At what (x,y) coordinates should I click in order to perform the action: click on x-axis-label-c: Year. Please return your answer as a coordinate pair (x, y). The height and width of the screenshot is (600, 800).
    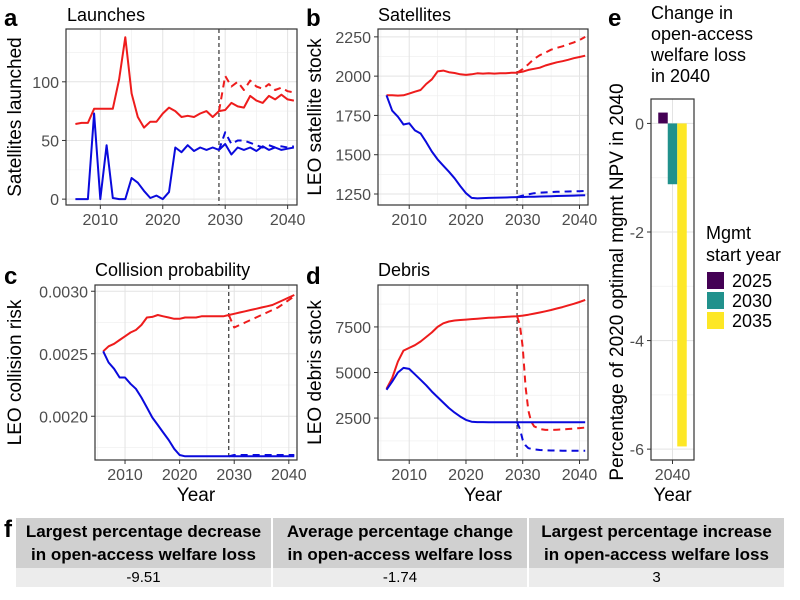
    Looking at the image, I should click on (196, 495).